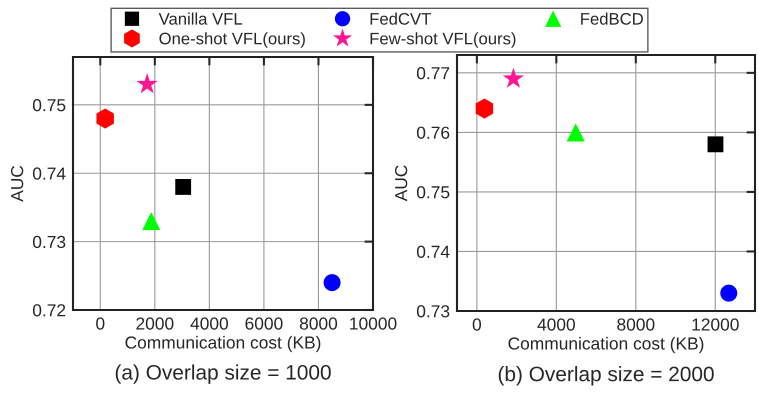 The height and width of the screenshot is (397, 759). Describe the element at coordinates (443, 40) in the screenshot. I see `legend-label: Few-shot VFL(ours)` at that location.